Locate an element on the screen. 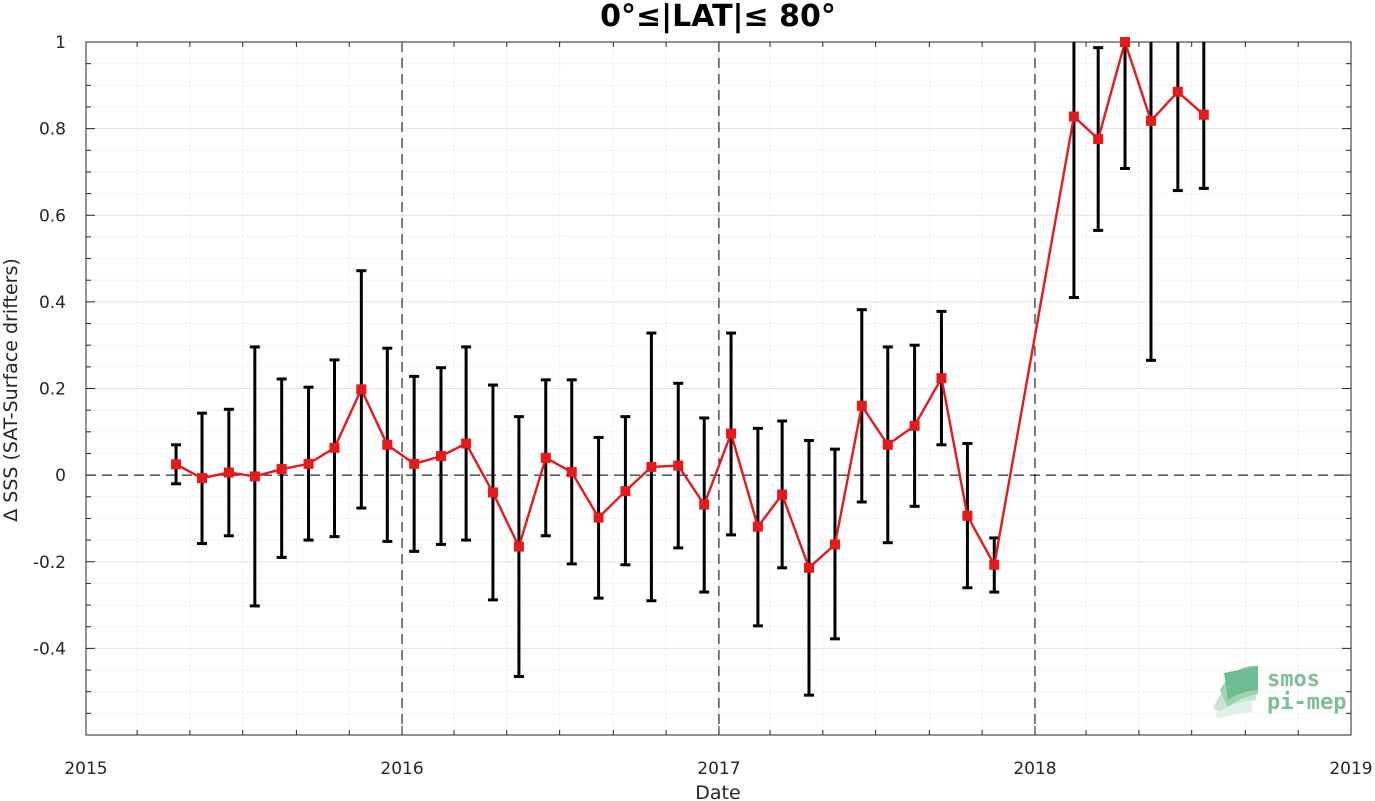  smos-pi-mep-logo: smos pi-mep is located at coordinates (1279, 692).